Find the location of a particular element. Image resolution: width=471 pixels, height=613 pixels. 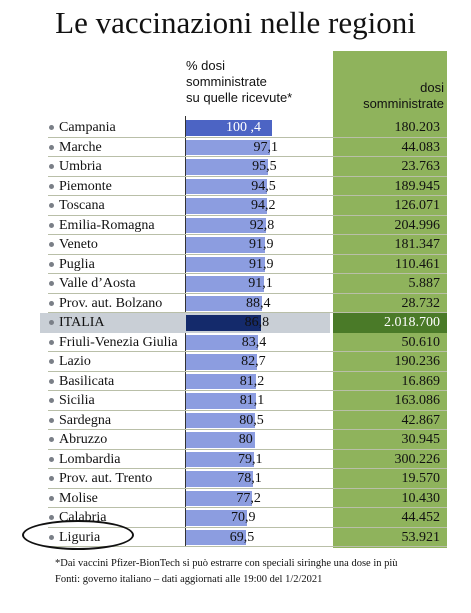

table-row: Basilicata 81,2 16.869 is located at coordinates (235, 381).